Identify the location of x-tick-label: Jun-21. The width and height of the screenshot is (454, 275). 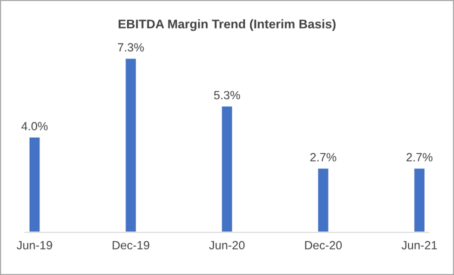
(419, 245).